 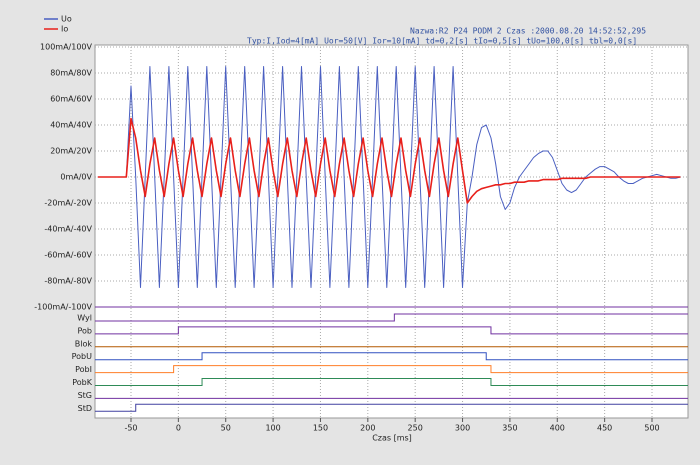 What do you see at coordinates (651, 428) in the screenshot?
I see `x-tick-label: 500` at bounding box center [651, 428].